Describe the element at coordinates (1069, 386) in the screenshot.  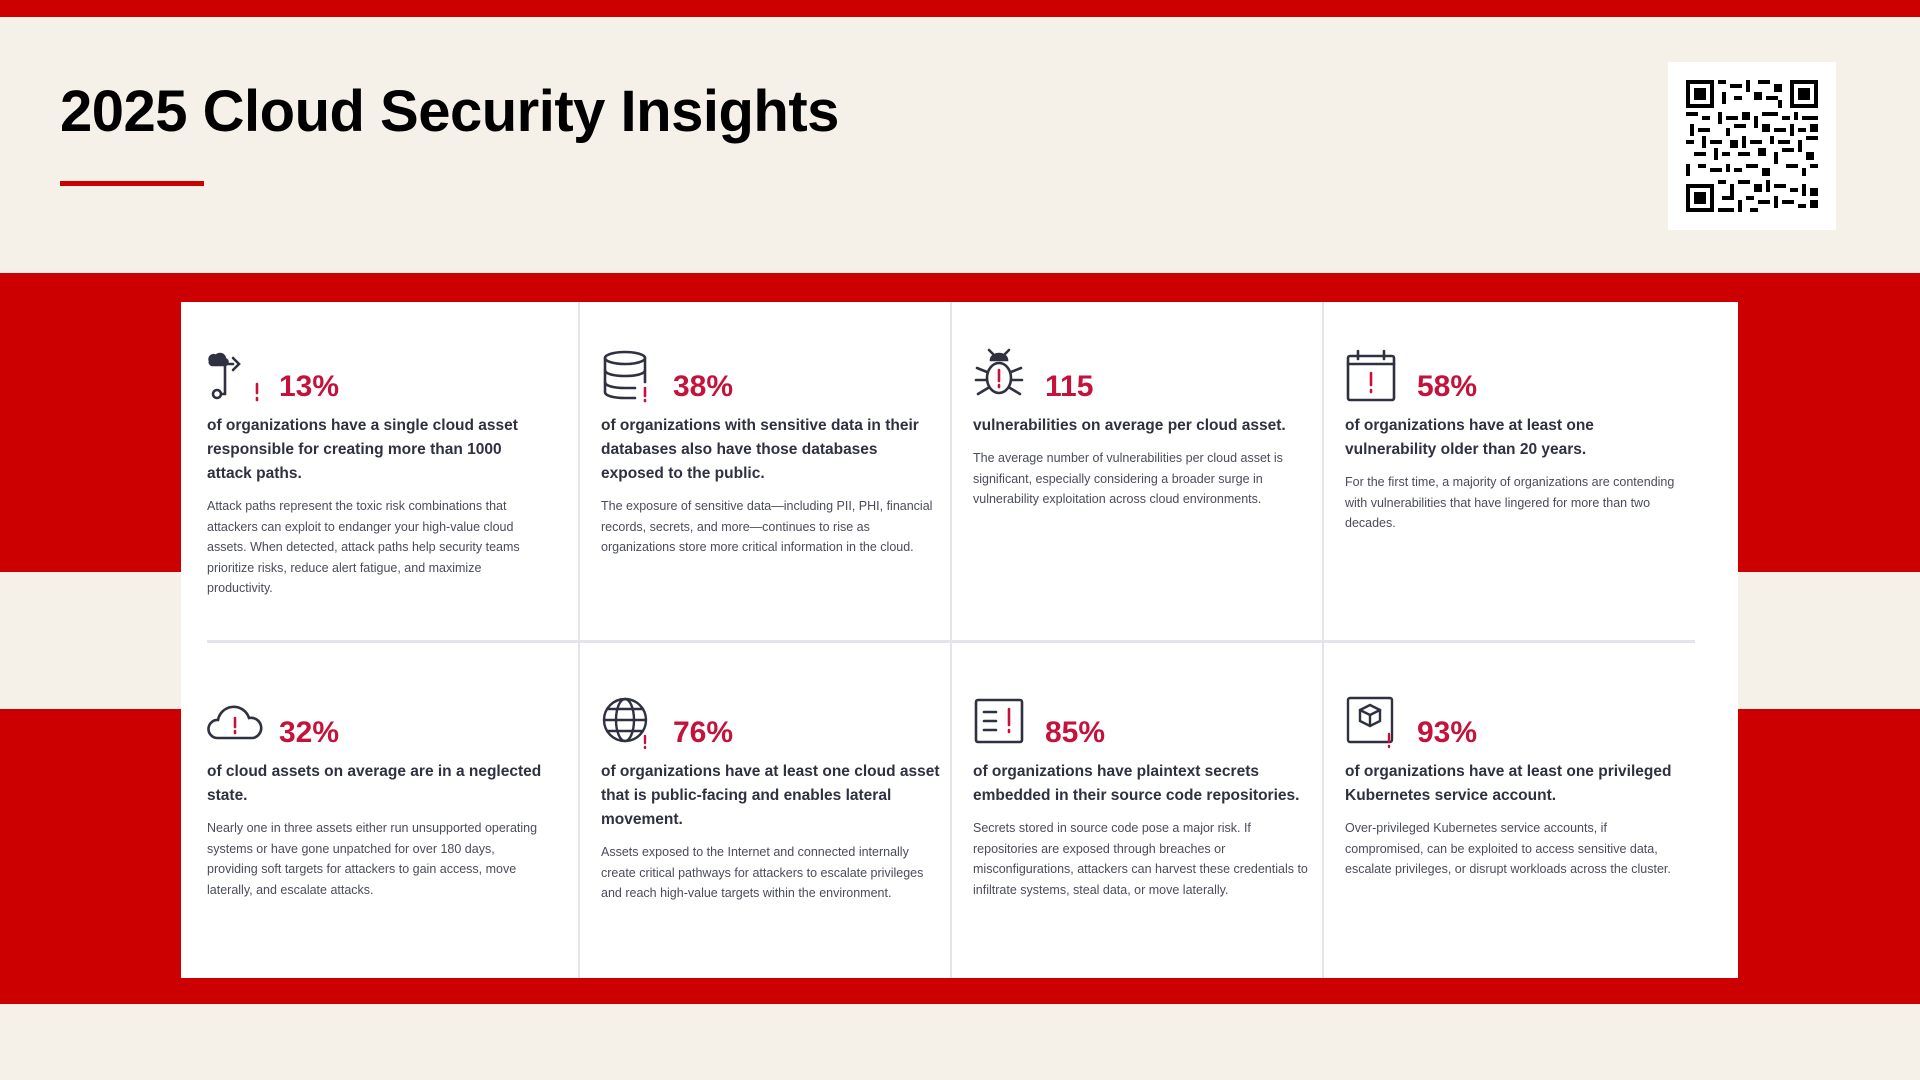
I see `stat-value: 115` at that location.